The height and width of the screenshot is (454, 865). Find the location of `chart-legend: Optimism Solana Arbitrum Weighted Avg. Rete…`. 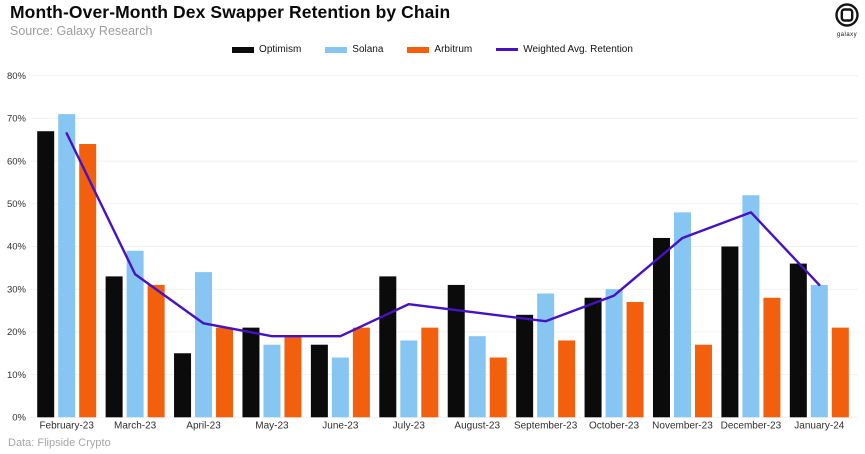

chart-legend: Optimism Solana Arbitrum Weighted Avg. Rete… is located at coordinates (432, 49).